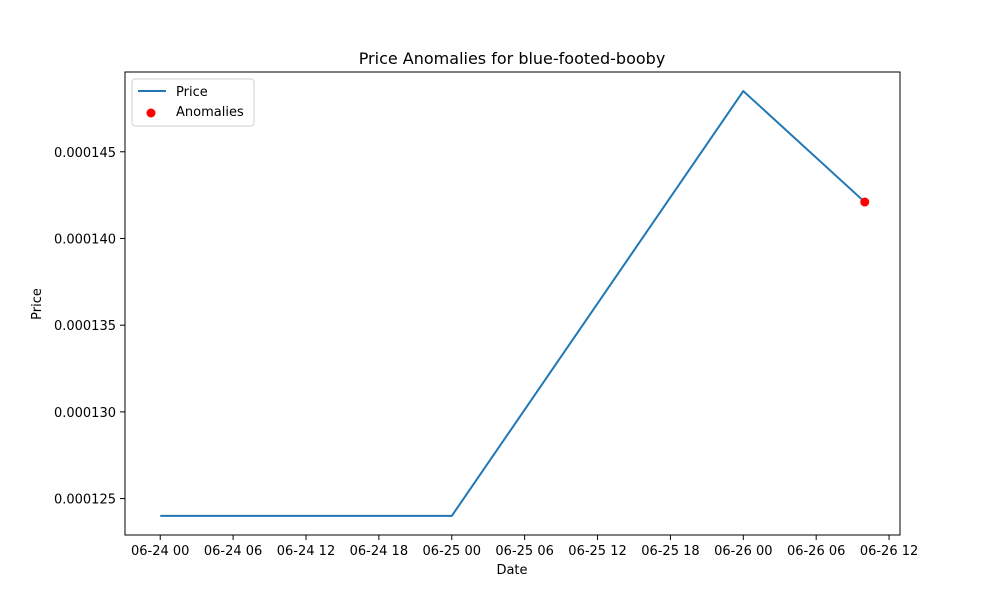 The width and height of the screenshot is (1000, 600). What do you see at coordinates (379, 551) in the screenshot?
I see `x-tick-label: 06-24 18` at bounding box center [379, 551].